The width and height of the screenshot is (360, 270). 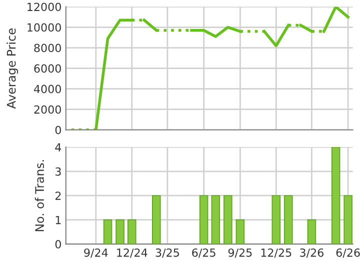 I want to click on y-tick-label: 2000, so click(x=47, y=109).